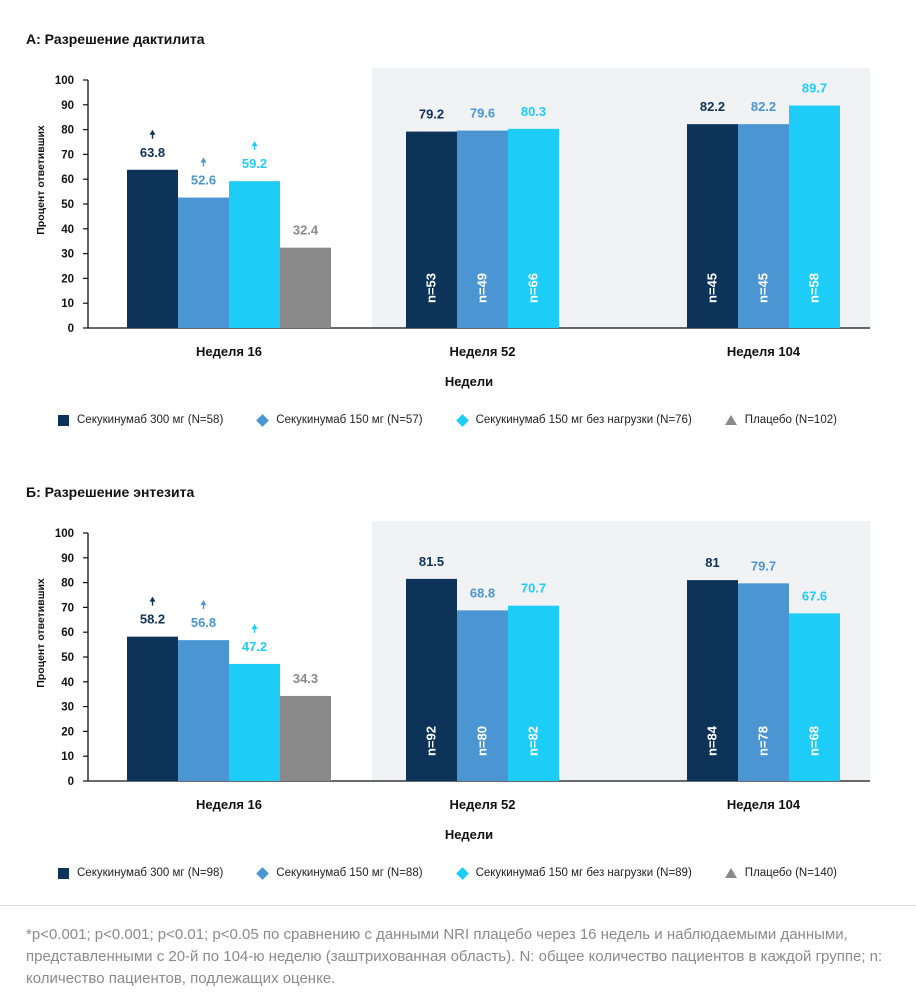 The height and width of the screenshot is (1006, 916). I want to click on data-label: 79.2, so click(431, 114).